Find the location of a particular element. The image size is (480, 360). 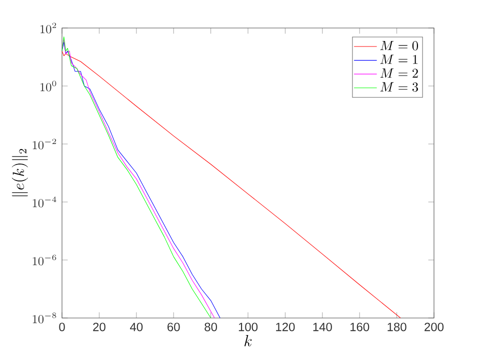

y-tick-label: $10^{0}$ is located at coordinates (48, 86).